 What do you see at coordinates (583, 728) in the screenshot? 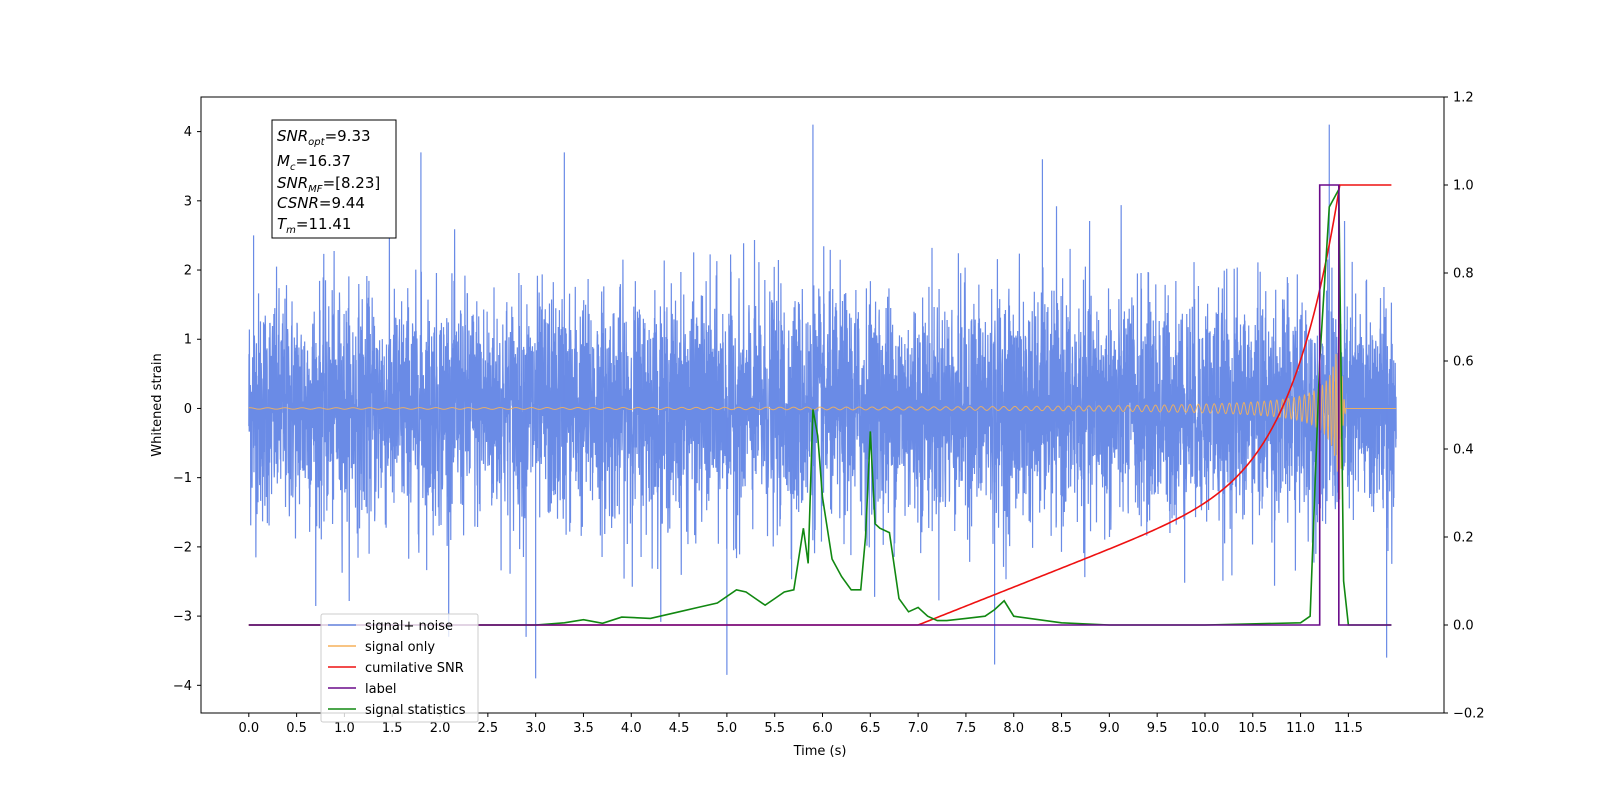
I see `x-tick-label: 3.5` at bounding box center [583, 728].